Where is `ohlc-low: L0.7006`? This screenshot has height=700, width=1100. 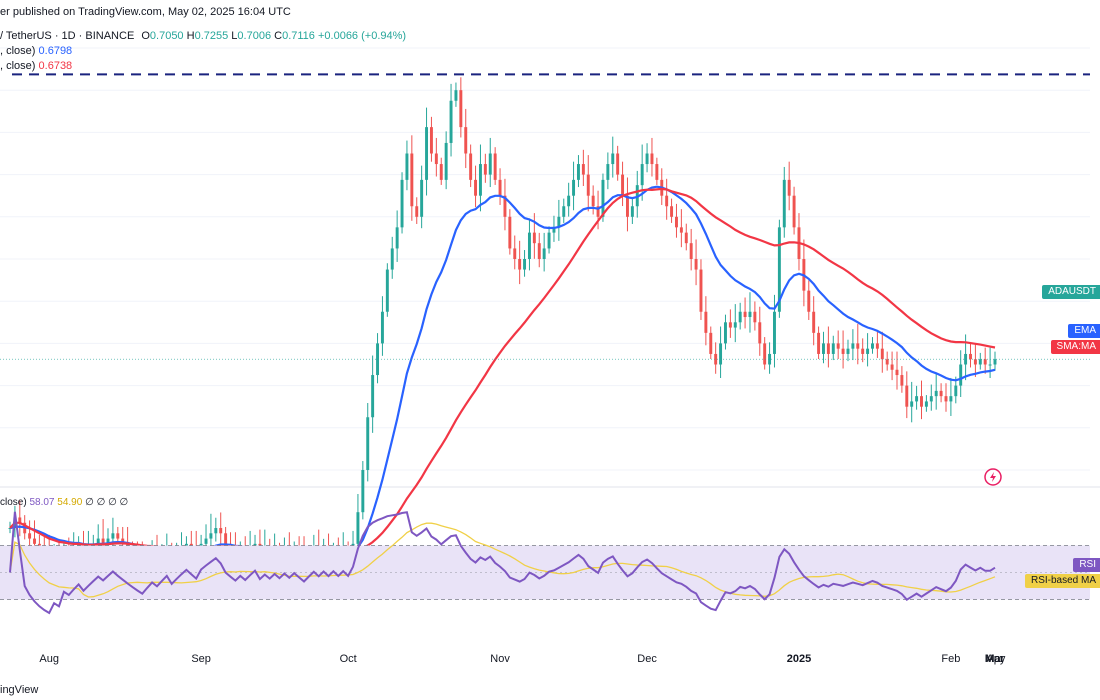
ohlc-low: L0.7006 is located at coordinates (251, 36).